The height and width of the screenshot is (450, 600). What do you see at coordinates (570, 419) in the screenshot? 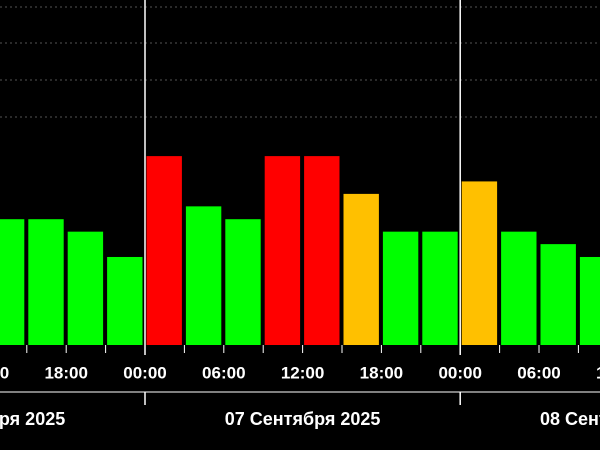
I see `date-label: 08 Сентября 2025` at bounding box center [570, 419].